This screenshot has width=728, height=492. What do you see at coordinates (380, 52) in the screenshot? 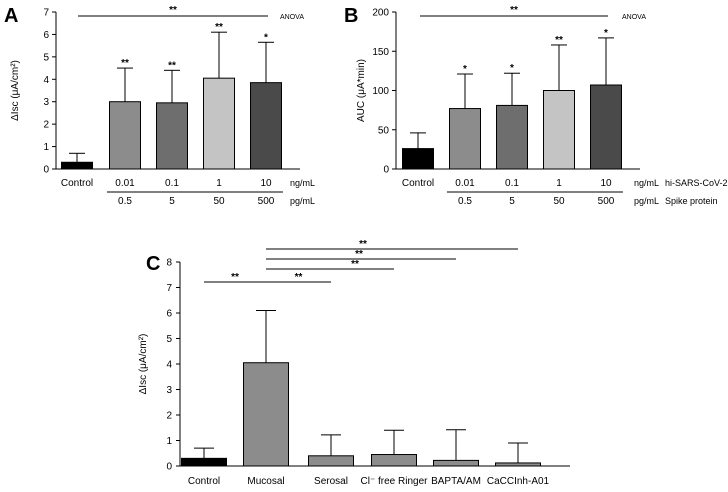
I see `y-tick-label-3: 150` at bounding box center [380, 52].